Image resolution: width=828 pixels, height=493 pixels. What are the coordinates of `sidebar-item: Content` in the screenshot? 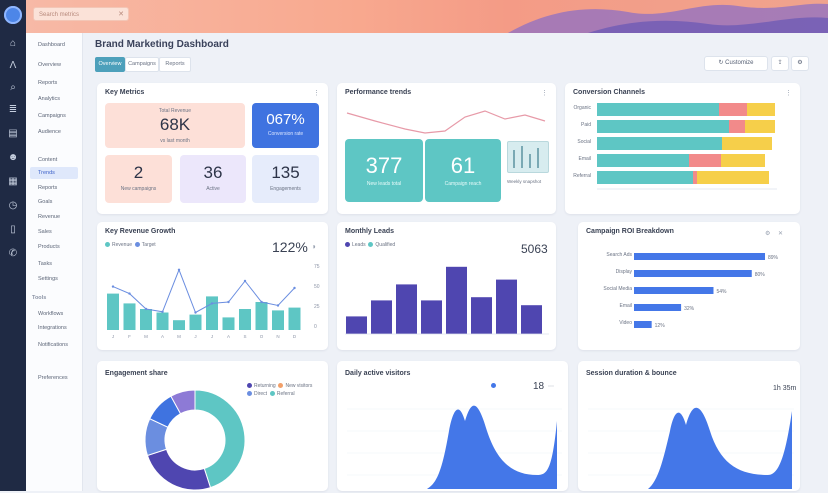 It's located at (48, 160).